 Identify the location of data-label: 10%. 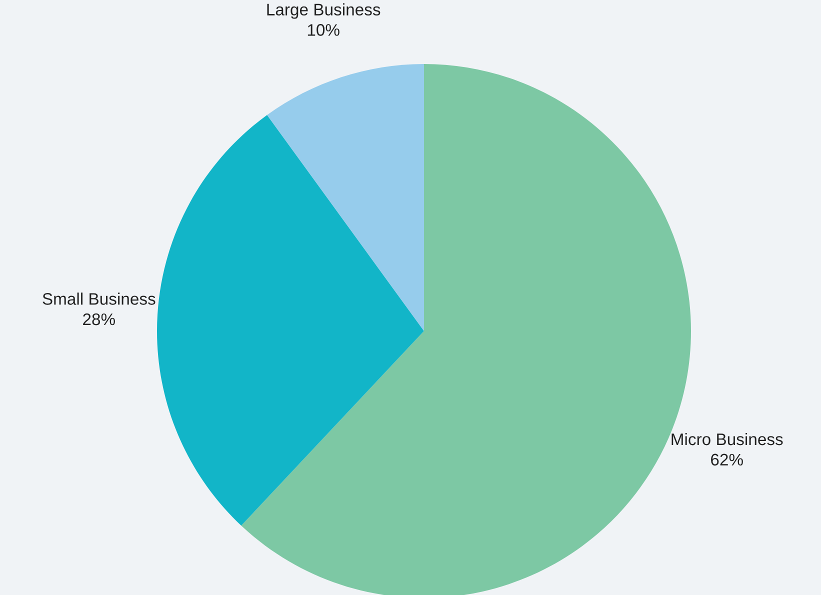
(324, 30).